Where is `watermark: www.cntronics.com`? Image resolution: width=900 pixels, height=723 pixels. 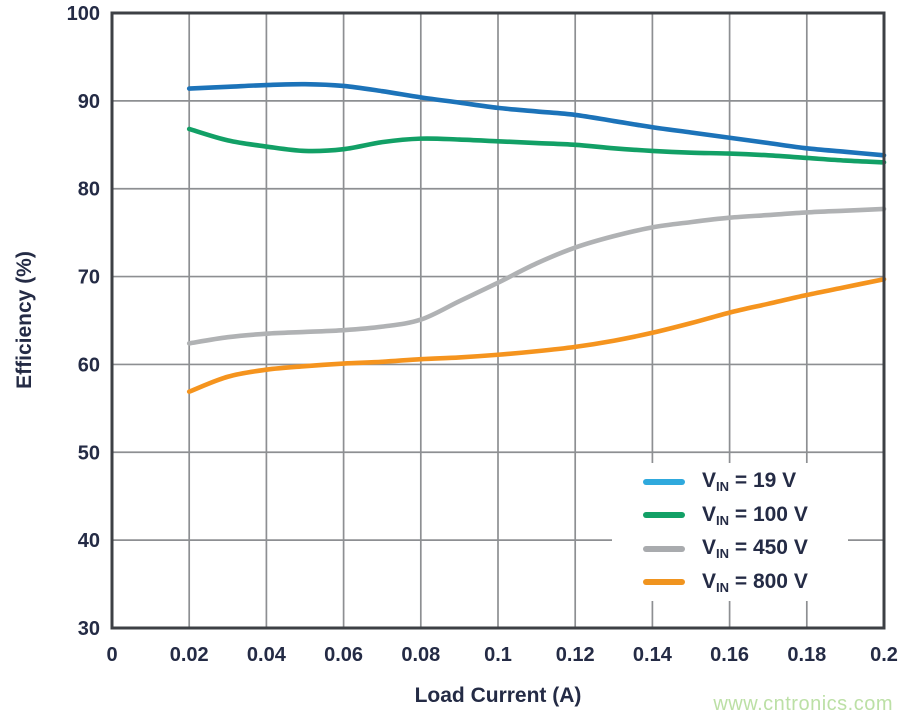 watermark: www.cntronics.com is located at coordinates (803, 704).